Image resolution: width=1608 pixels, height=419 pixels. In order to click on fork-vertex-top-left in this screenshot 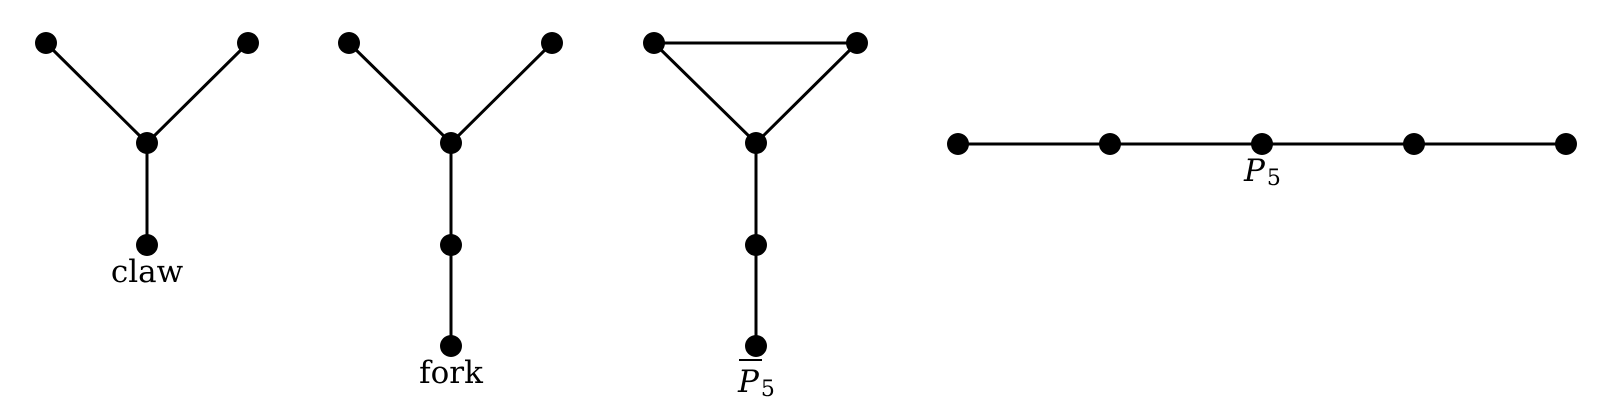, I will do `click(349, 43)`.